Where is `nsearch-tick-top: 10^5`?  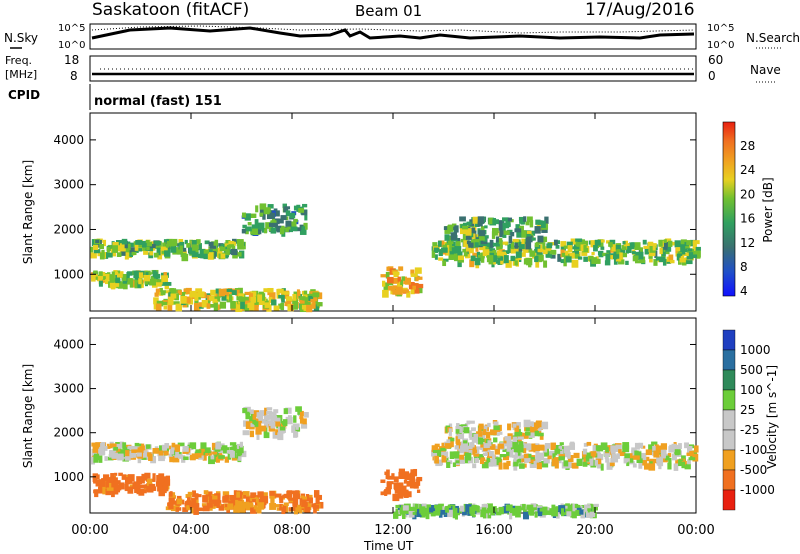 nsearch-tick-top: 10^5 is located at coordinates (720, 28).